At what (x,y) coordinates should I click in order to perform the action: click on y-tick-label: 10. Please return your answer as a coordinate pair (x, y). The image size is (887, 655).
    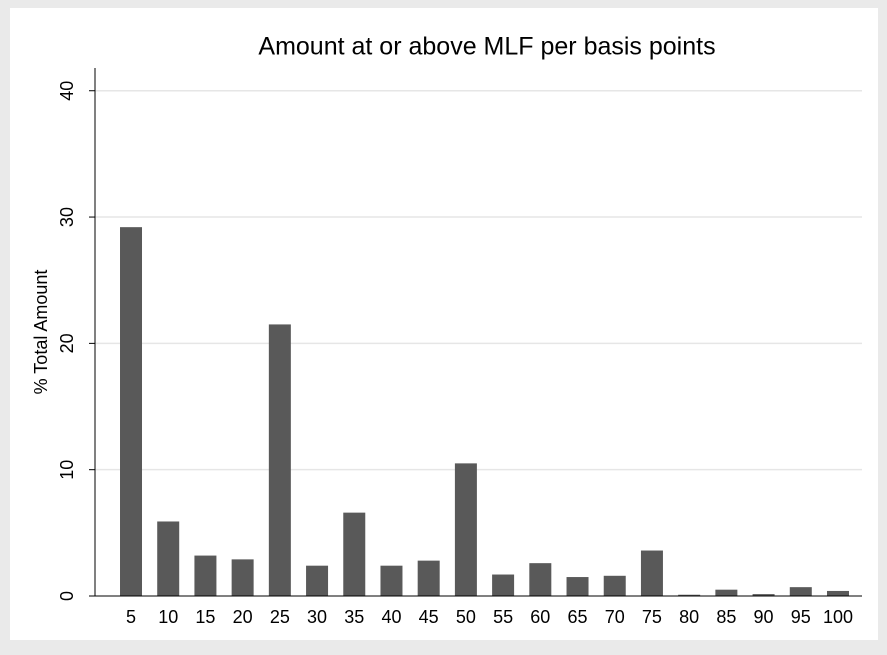
    Looking at the image, I should click on (67, 470).